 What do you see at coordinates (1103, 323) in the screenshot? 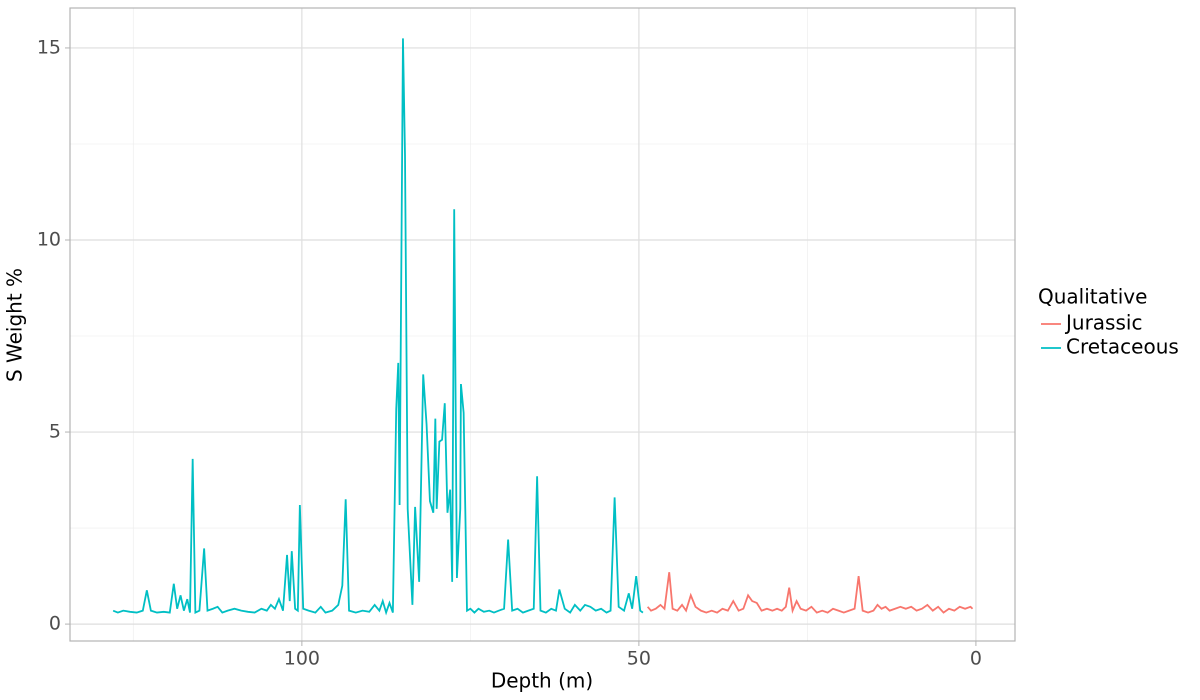
I see `legend-label: Jurassic` at bounding box center [1103, 323].